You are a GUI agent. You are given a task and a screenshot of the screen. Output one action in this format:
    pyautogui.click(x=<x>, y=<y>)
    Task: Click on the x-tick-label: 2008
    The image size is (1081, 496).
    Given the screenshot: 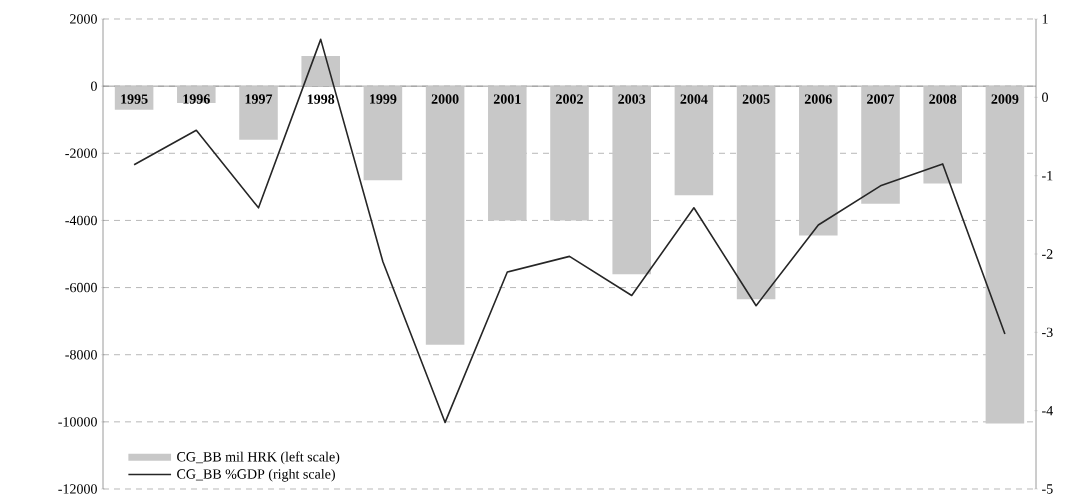 What is the action you would take?
    pyautogui.click(x=943, y=99)
    